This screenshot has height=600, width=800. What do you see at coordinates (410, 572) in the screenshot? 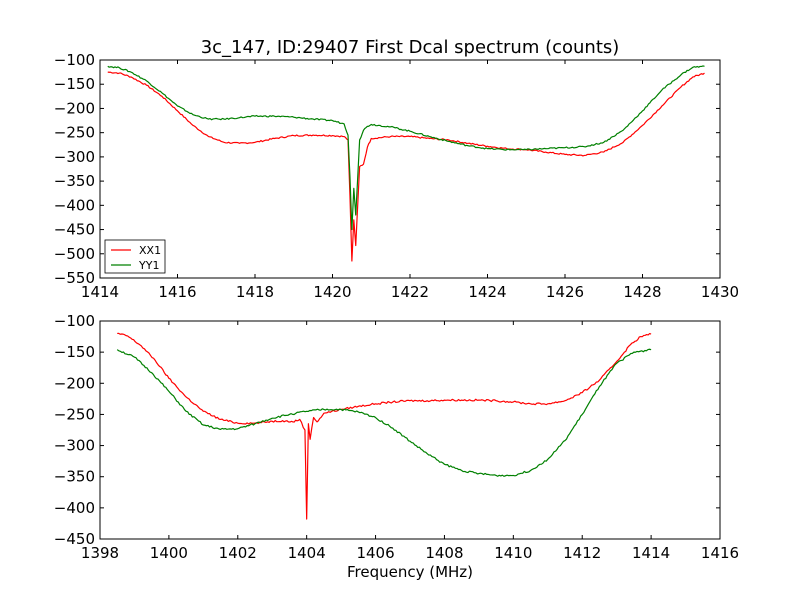
I see `x-axis-label: Frequency (MHz)` at bounding box center [410, 572].